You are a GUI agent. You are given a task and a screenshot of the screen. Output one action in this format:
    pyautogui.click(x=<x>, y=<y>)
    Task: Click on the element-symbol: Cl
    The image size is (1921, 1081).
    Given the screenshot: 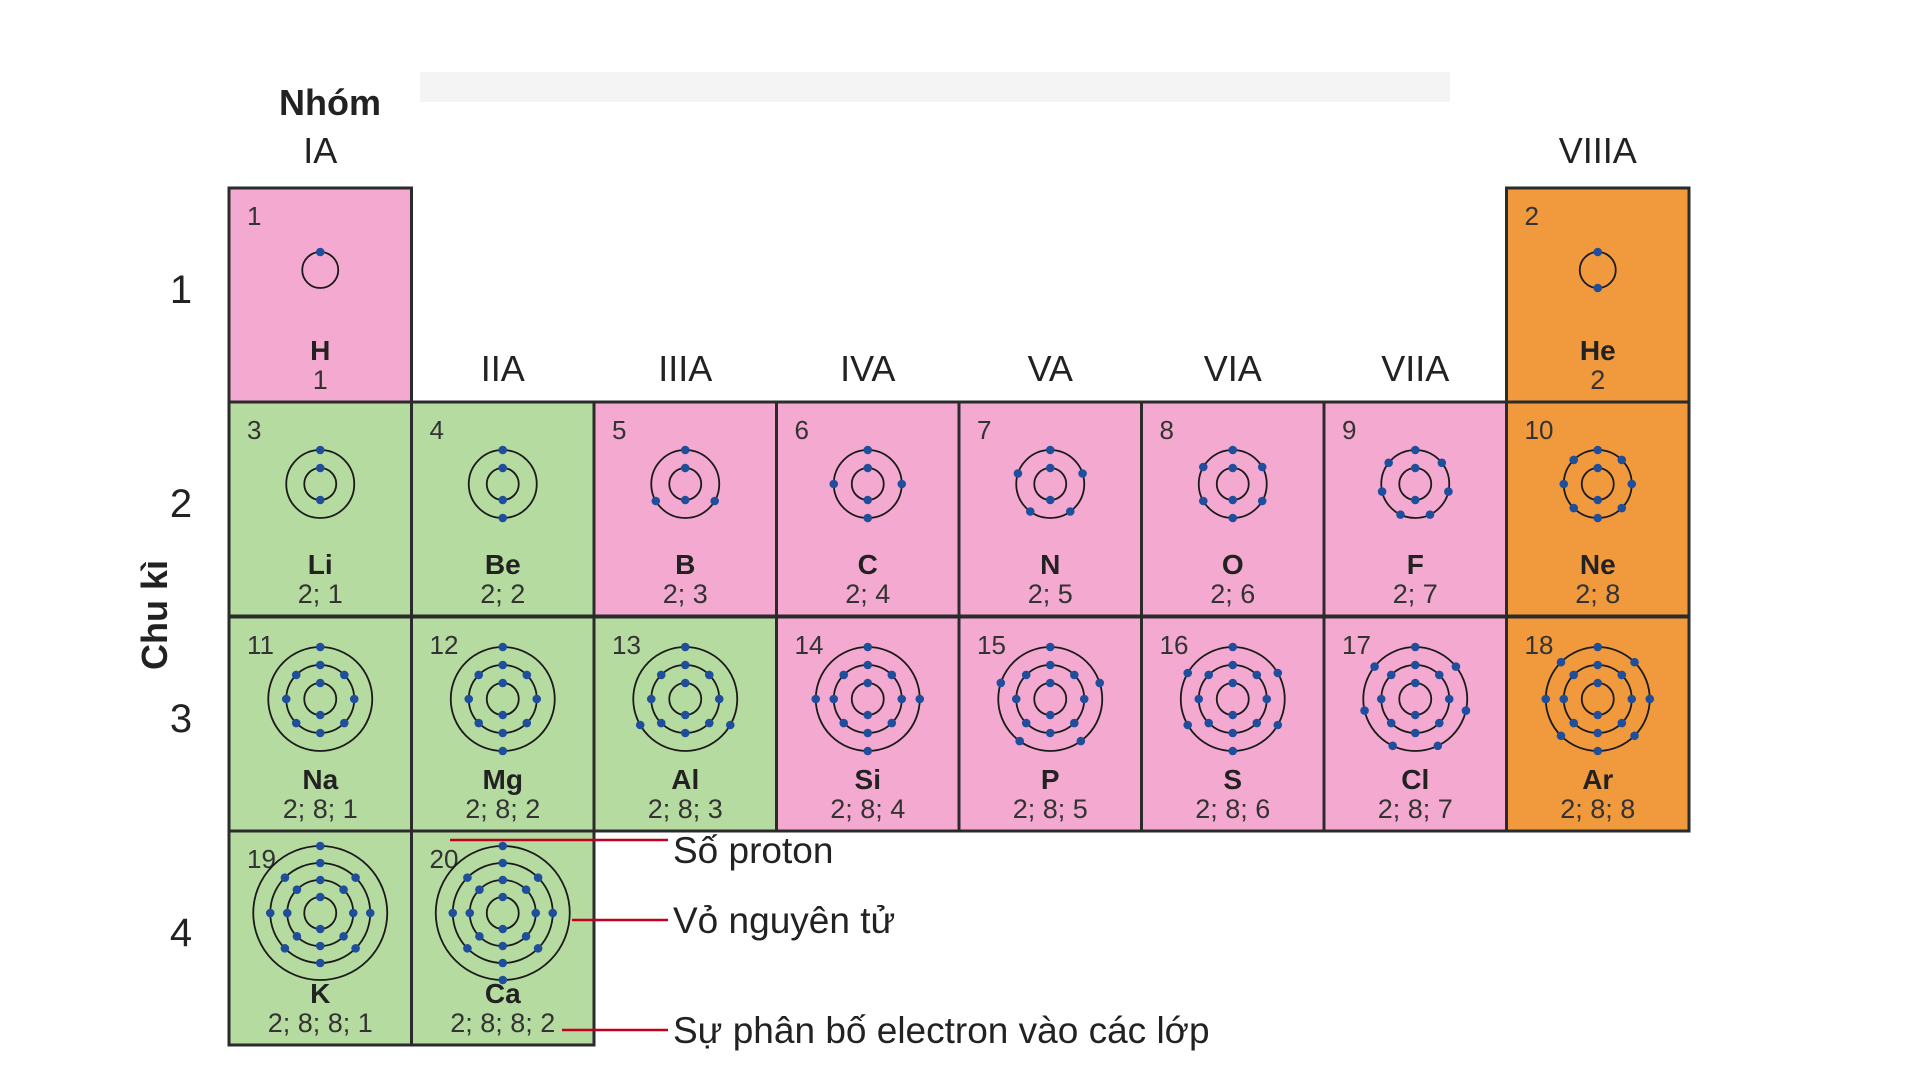 What is the action you would take?
    pyautogui.click(x=1415, y=779)
    